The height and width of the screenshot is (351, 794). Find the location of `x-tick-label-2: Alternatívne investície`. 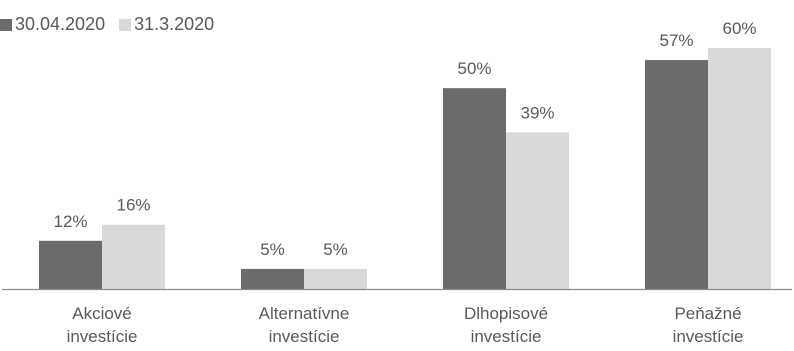

x-tick-label-2: Alternatívne investície is located at coordinates (304, 325).